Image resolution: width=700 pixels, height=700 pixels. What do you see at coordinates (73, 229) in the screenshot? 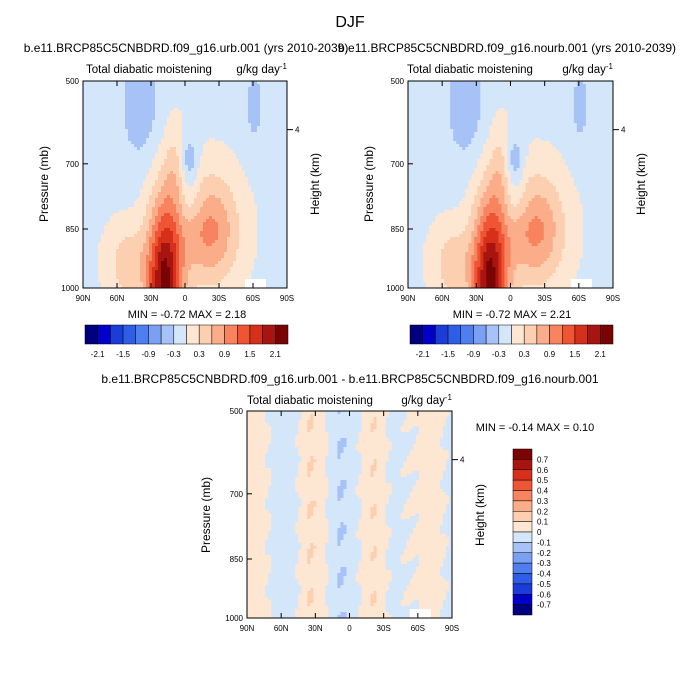
I see `y-tick-label: 850` at bounding box center [73, 229].